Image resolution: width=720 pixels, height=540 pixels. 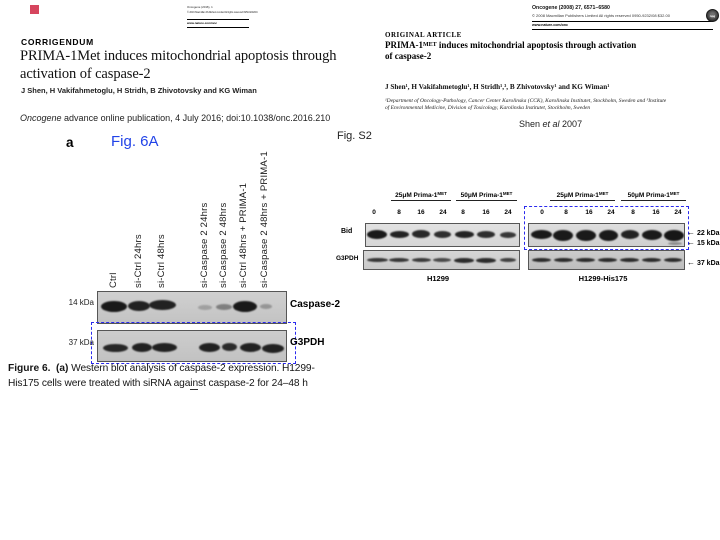 I want to click on marker-text: 37 kDa, so click(x=708, y=263).